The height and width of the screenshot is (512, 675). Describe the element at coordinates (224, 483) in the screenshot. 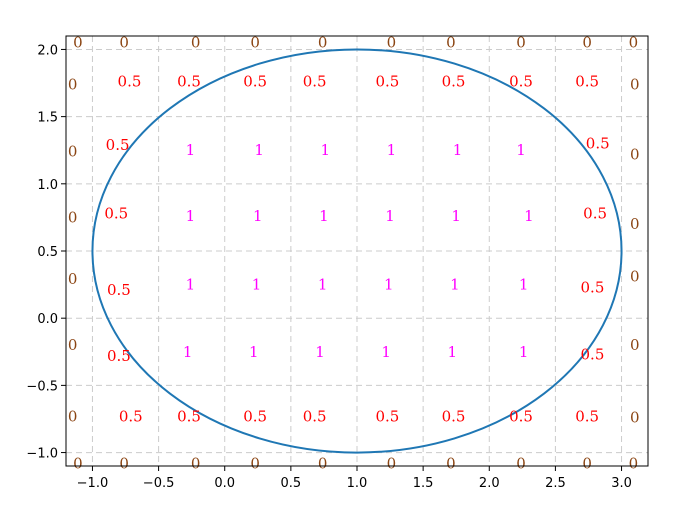

I see `x-tick-label: 0.0` at that location.